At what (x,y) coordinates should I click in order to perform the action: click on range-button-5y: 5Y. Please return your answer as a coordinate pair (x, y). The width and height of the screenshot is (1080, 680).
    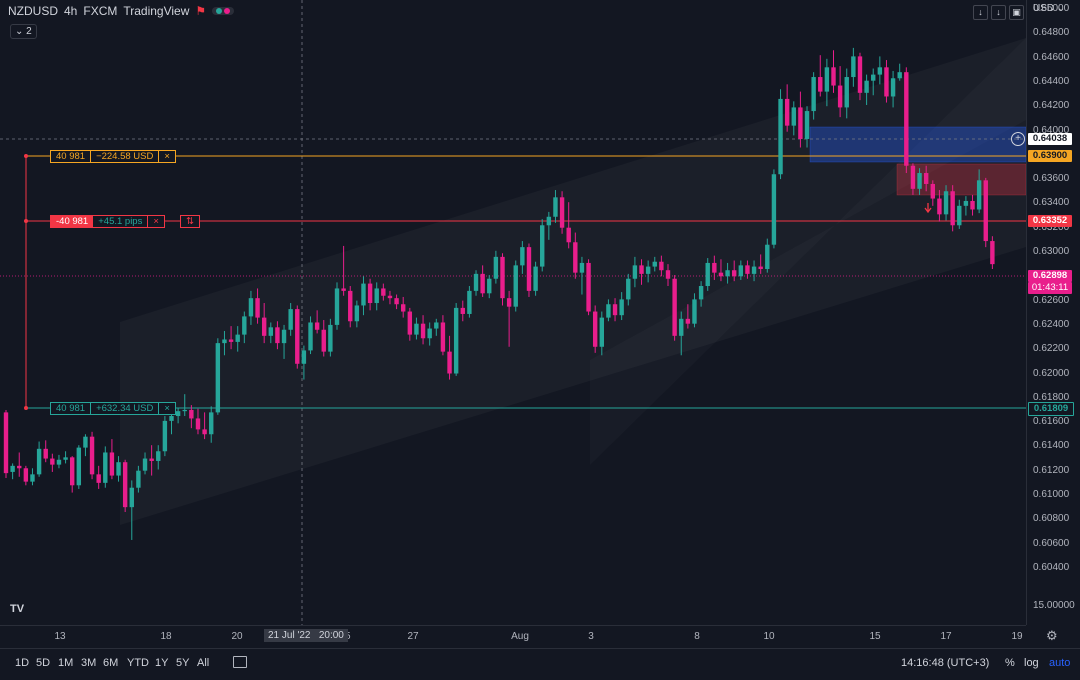
    Looking at the image, I should click on (183, 663).